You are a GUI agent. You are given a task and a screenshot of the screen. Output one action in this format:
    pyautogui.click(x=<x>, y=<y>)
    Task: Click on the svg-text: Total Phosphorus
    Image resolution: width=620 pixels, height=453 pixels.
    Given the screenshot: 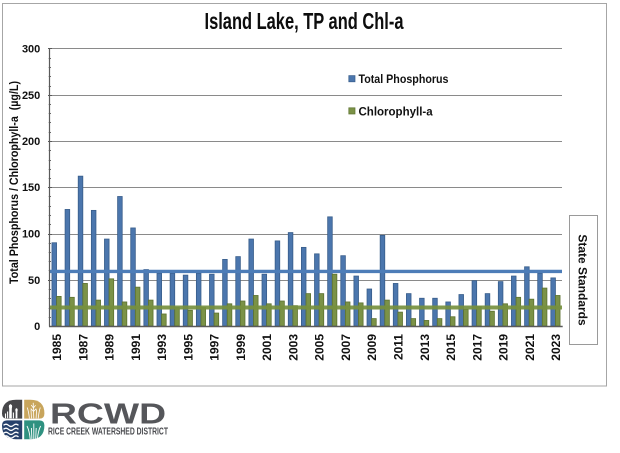 What is the action you would take?
    pyautogui.click(x=404, y=80)
    